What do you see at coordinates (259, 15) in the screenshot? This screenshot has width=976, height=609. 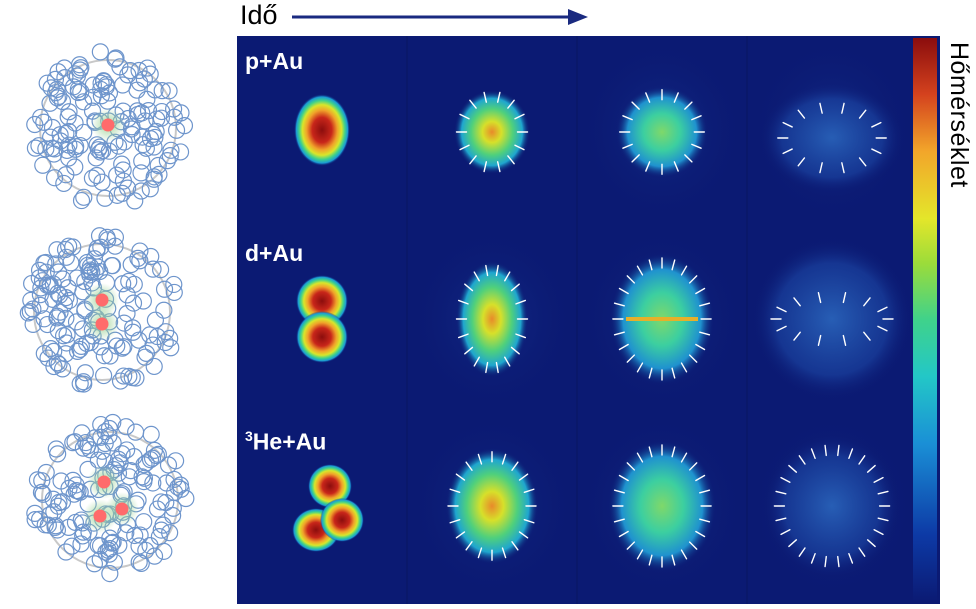 I see `time-axis-label: Idő` at bounding box center [259, 15].